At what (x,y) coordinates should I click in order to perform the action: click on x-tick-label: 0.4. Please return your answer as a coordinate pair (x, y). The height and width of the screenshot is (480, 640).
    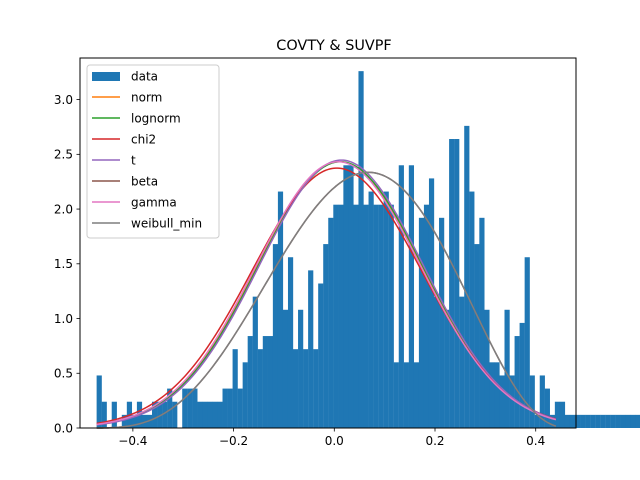
    Looking at the image, I should click on (535, 441).